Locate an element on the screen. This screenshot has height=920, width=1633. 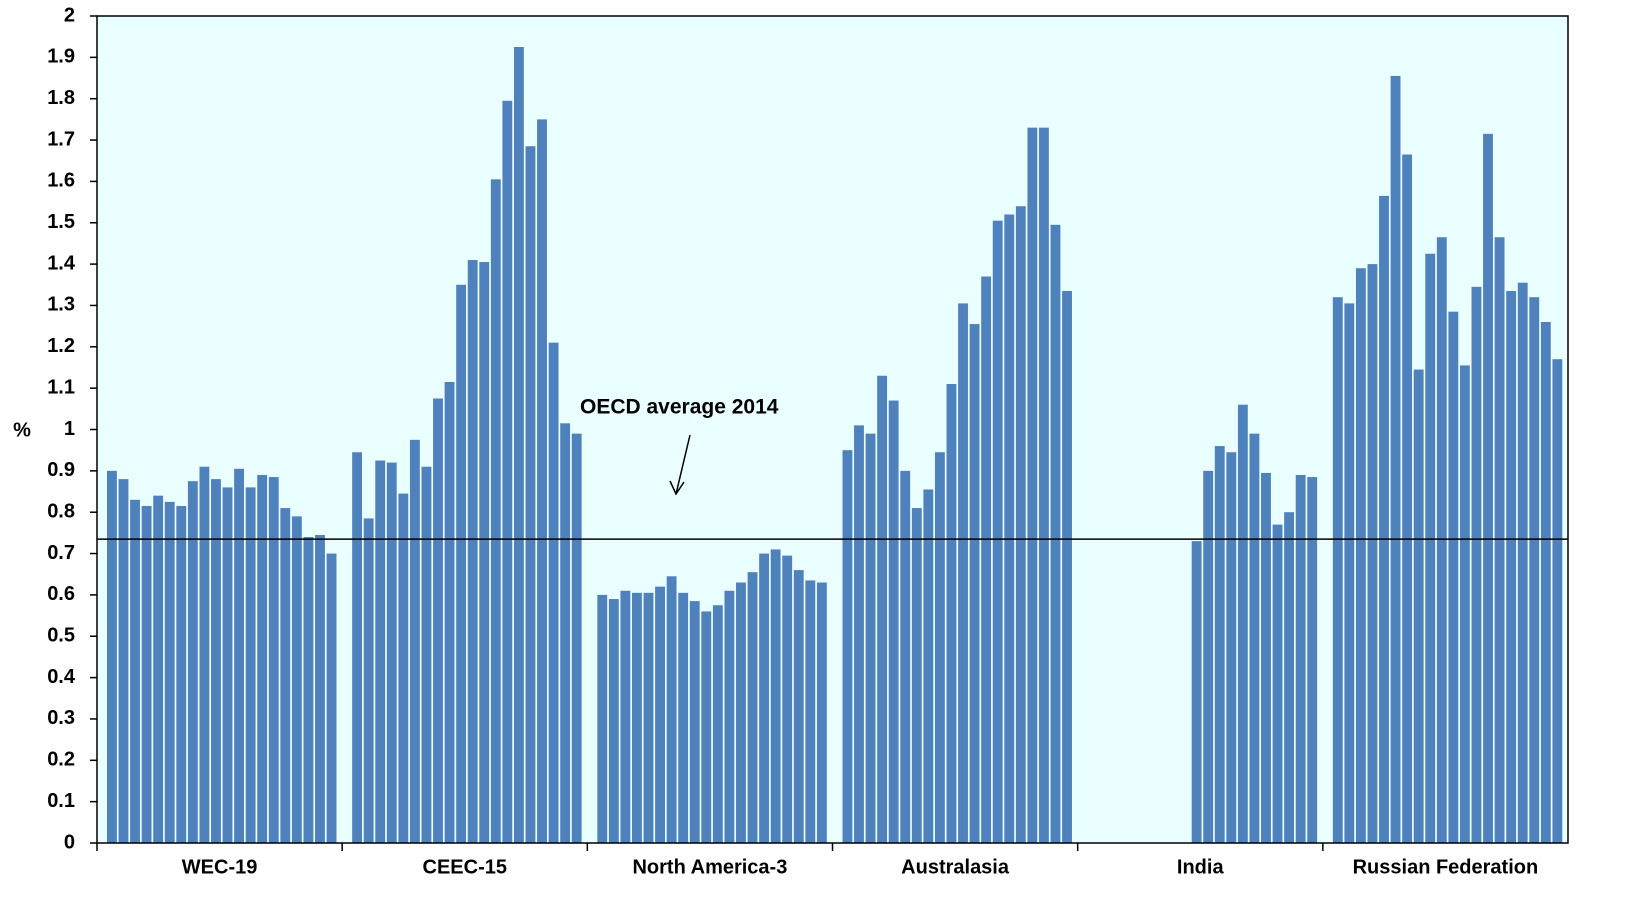
y-tick-label: 0.2 is located at coordinates (61, 760).